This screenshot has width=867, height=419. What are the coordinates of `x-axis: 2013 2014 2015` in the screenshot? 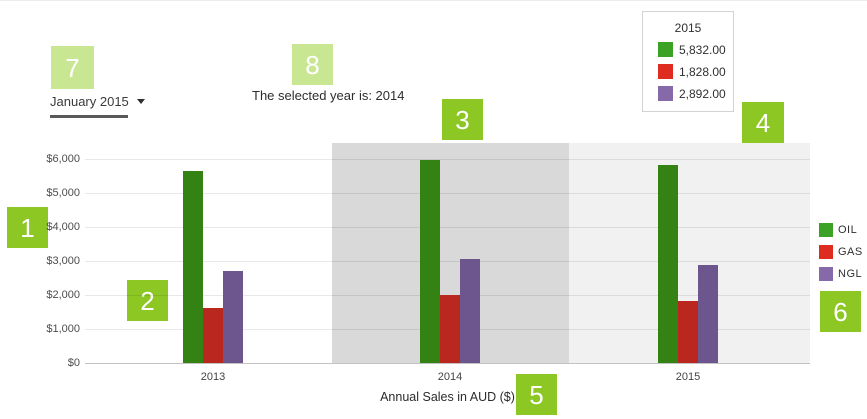 It's located at (447, 379).